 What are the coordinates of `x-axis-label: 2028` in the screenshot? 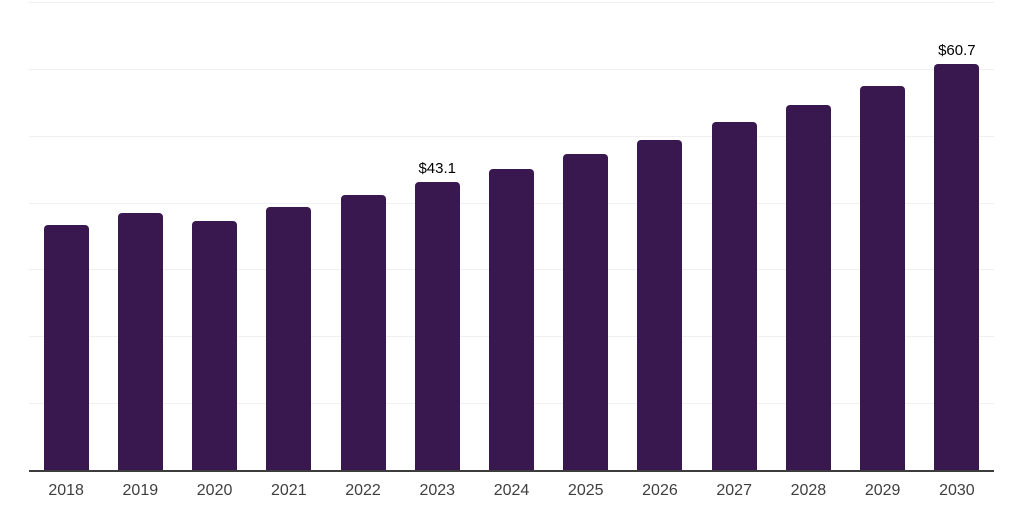 It's located at (808, 490).